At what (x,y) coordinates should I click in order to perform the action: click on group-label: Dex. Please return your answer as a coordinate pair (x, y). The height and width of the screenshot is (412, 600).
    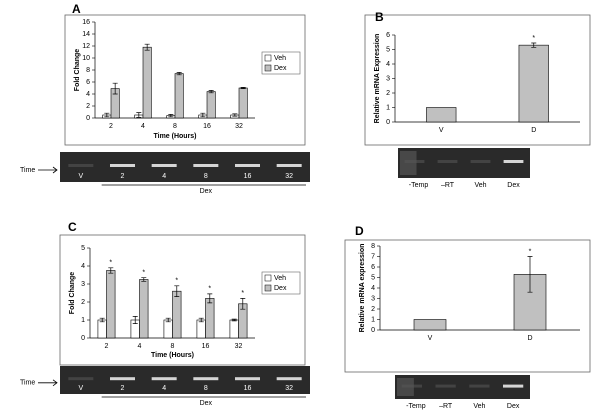
    Looking at the image, I should click on (206, 403).